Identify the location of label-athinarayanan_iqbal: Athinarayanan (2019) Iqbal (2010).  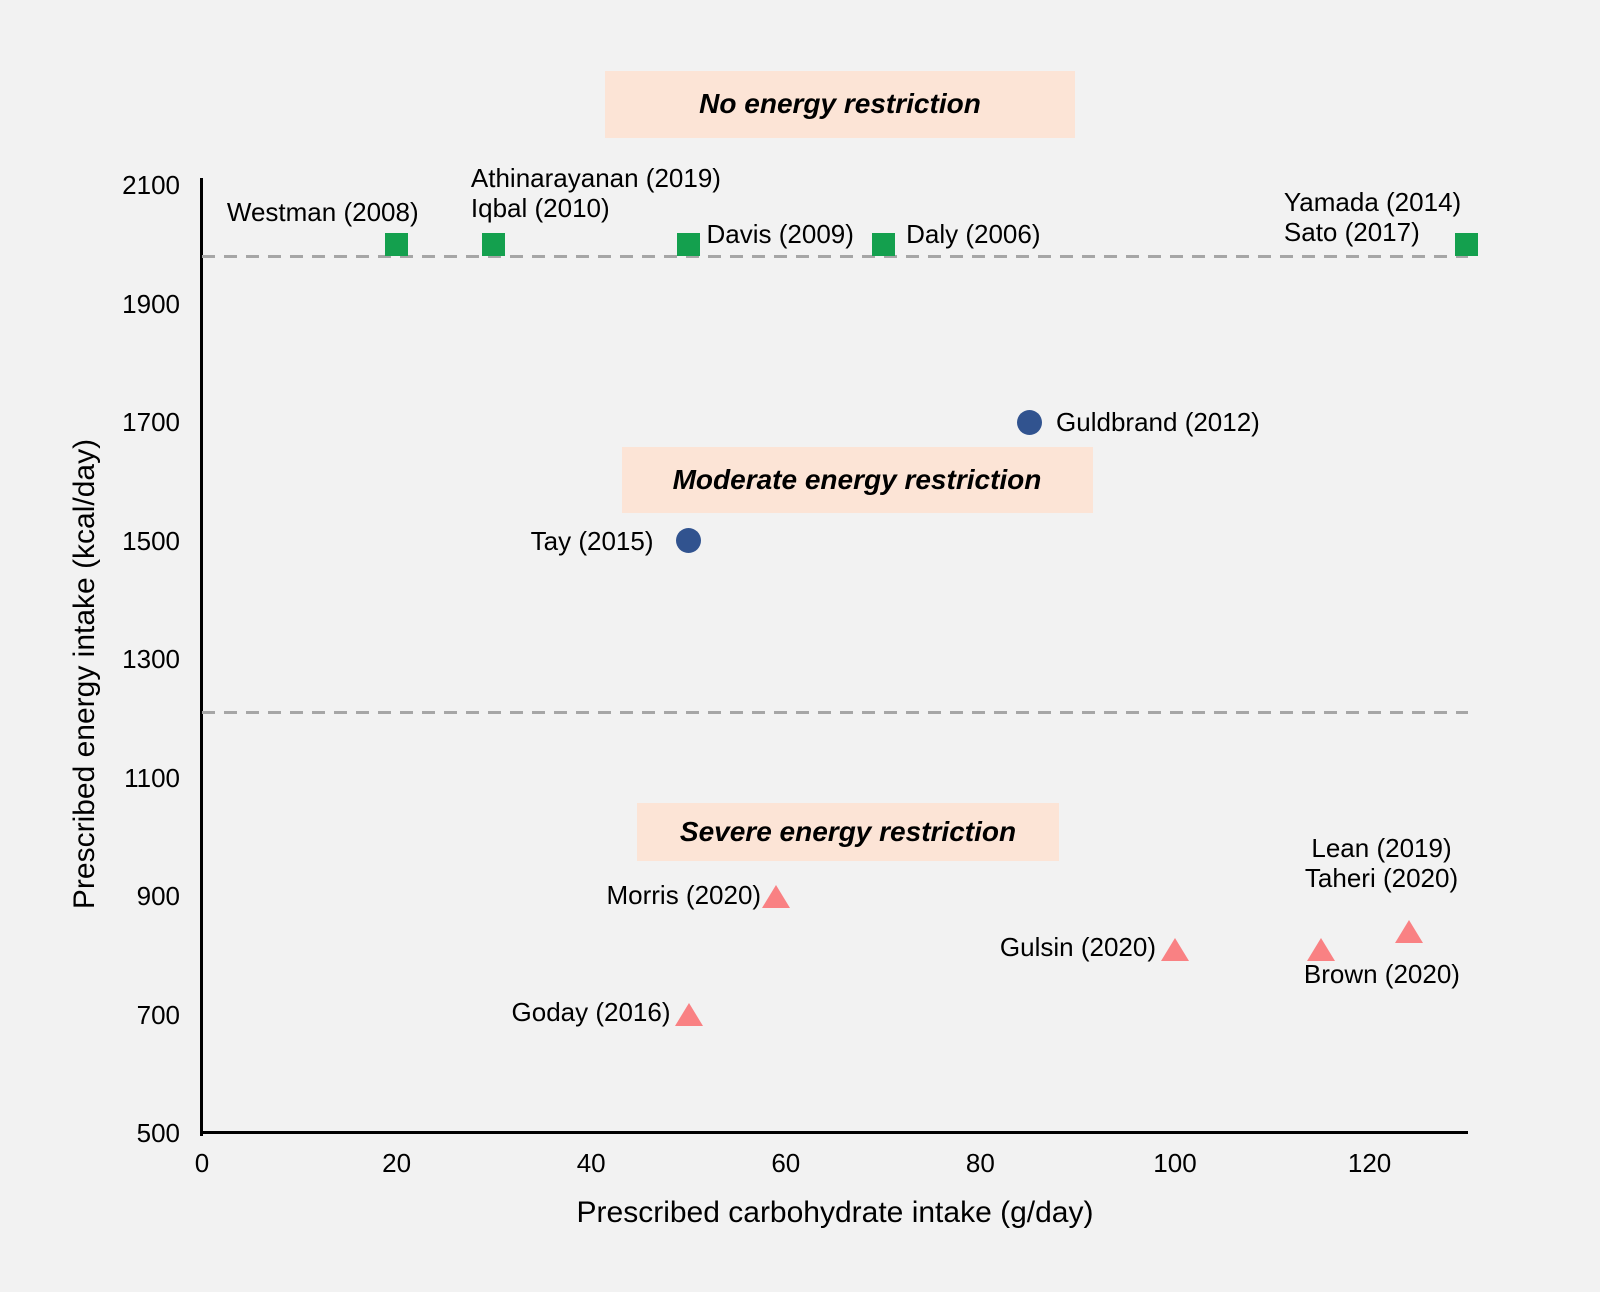
(596, 193).